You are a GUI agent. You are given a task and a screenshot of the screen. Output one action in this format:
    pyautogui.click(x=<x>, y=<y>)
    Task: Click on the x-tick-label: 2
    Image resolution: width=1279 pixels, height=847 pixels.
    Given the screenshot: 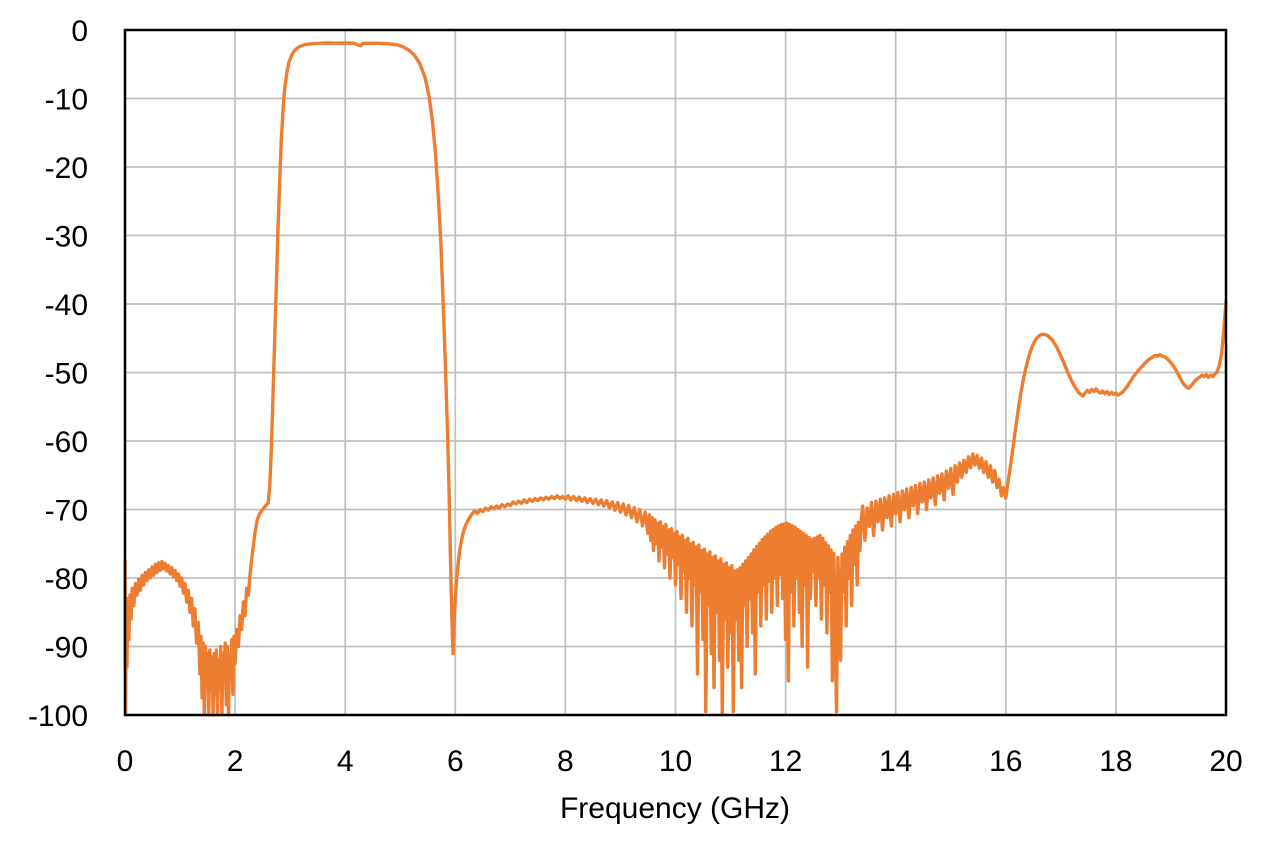 What is the action you would take?
    pyautogui.click(x=235, y=761)
    